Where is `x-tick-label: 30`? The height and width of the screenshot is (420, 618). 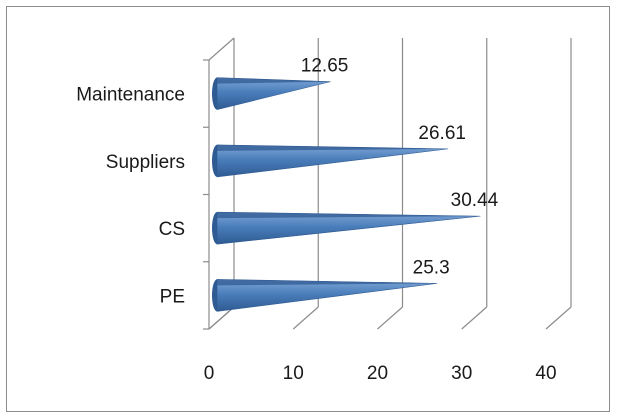
x-tick-label: 30 is located at coordinates (461, 373).